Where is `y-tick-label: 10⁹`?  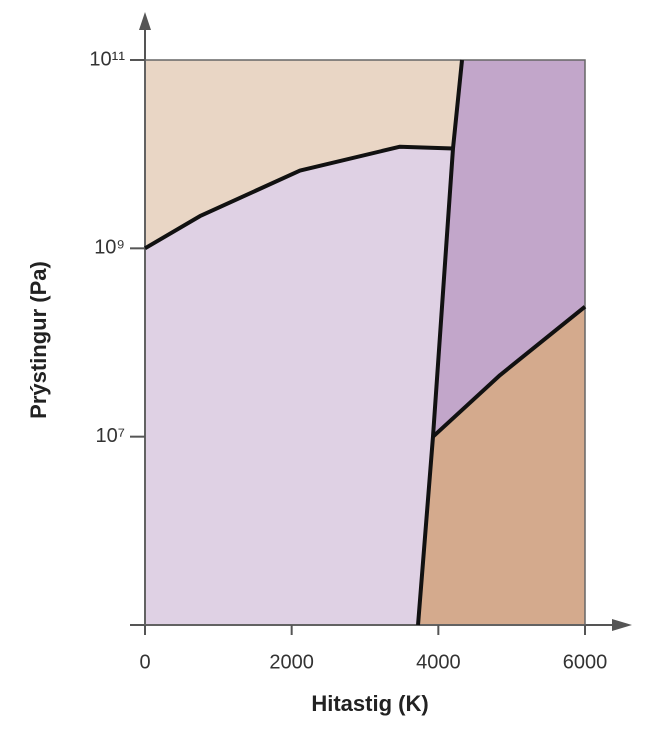
y-tick-label: 10⁹ is located at coordinates (109, 248).